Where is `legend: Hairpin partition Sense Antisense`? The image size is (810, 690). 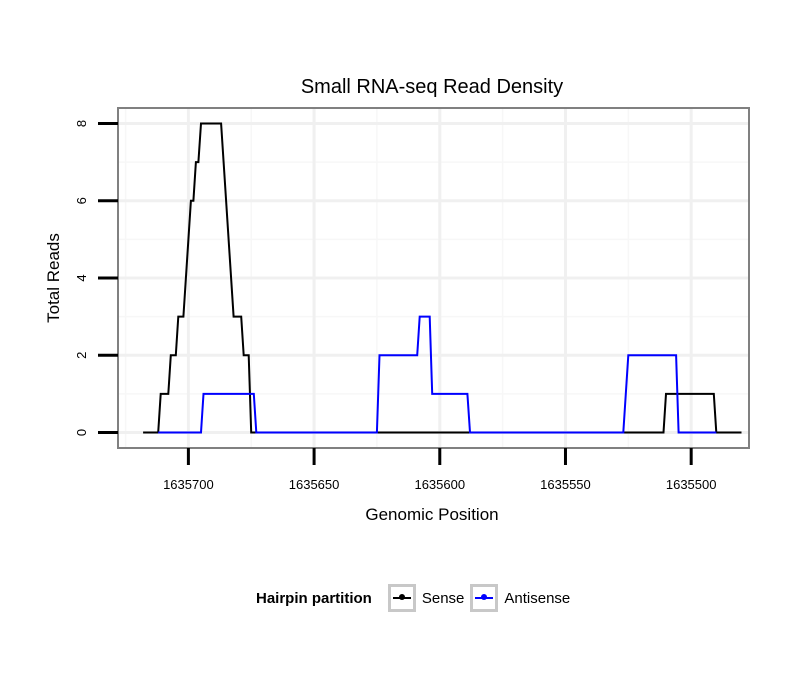 legend: Hairpin partition Sense Antisense is located at coordinates (416, 598).